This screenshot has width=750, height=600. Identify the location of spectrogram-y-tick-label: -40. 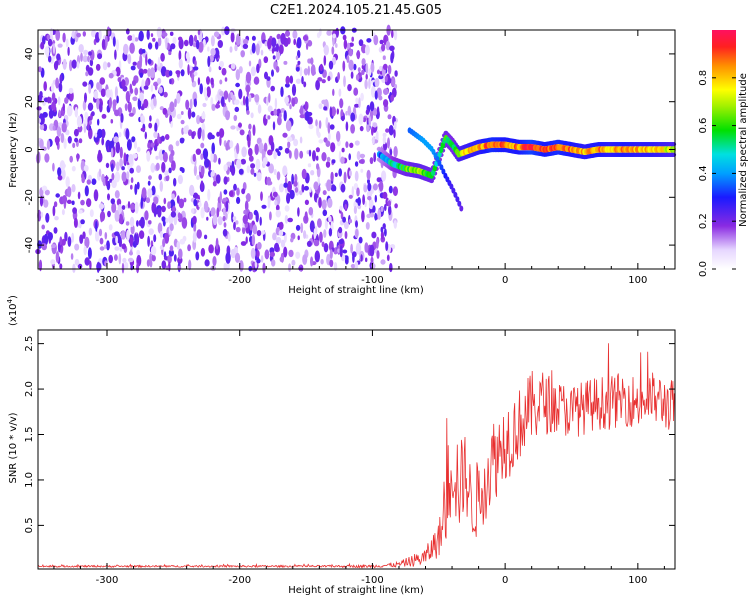
(29, 245).